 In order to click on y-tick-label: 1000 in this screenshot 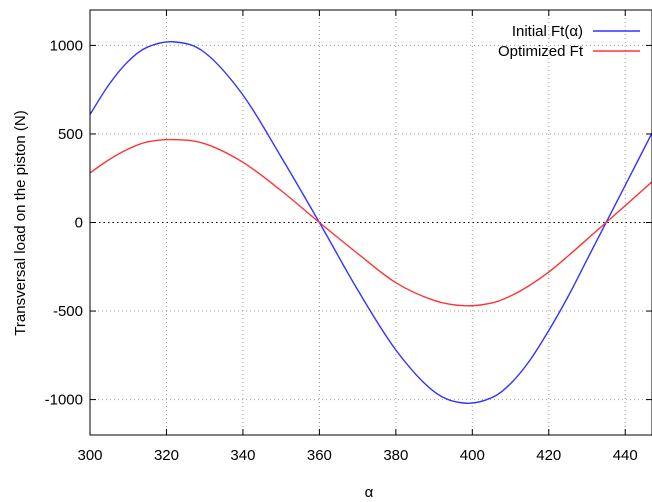, I will do `click(66, 45)`.